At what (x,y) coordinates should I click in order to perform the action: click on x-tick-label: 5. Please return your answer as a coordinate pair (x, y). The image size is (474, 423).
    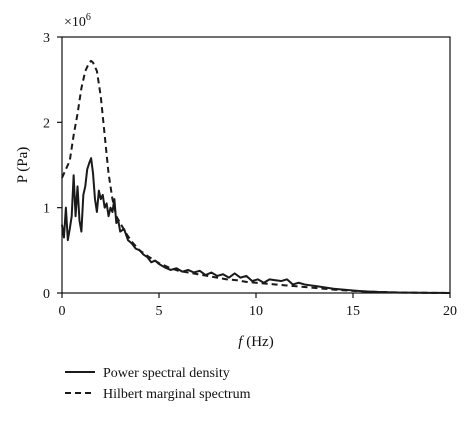
    Looking at the image, I should click on (159, 311).